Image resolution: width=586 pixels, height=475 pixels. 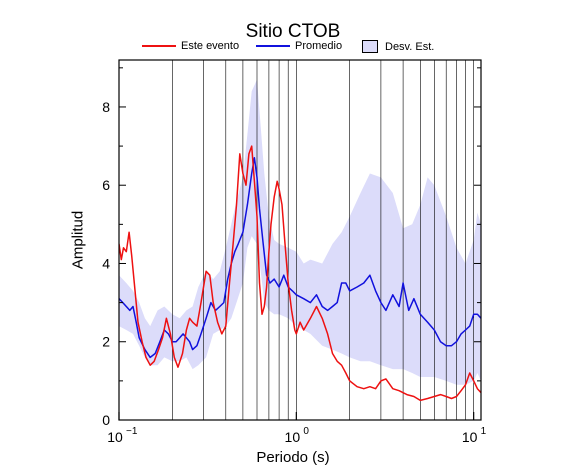 I want to click on legend-label-mean: Promedio, so click(x=319, y=46).